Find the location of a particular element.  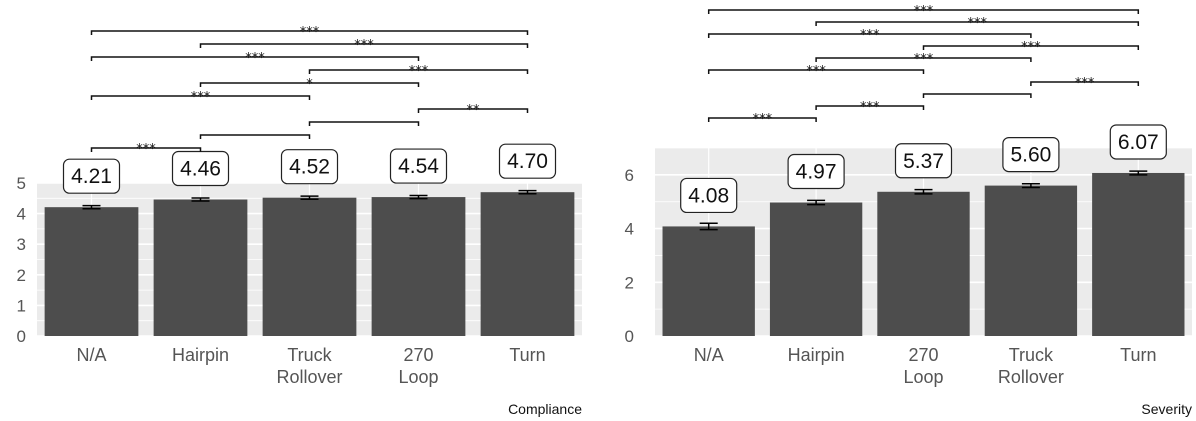

data-label: 4.08 is located at coordinates (708, 195).